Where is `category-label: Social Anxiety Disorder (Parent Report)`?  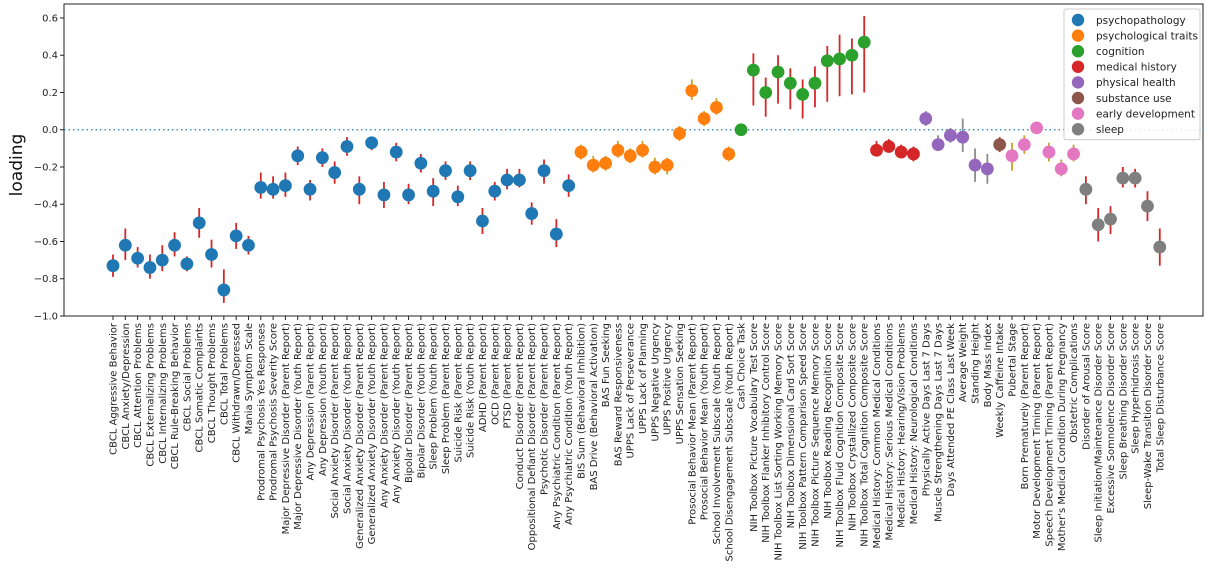 category-label: Social Anxiety Disorder (Parent Report) is located at coordinates (335, 421).